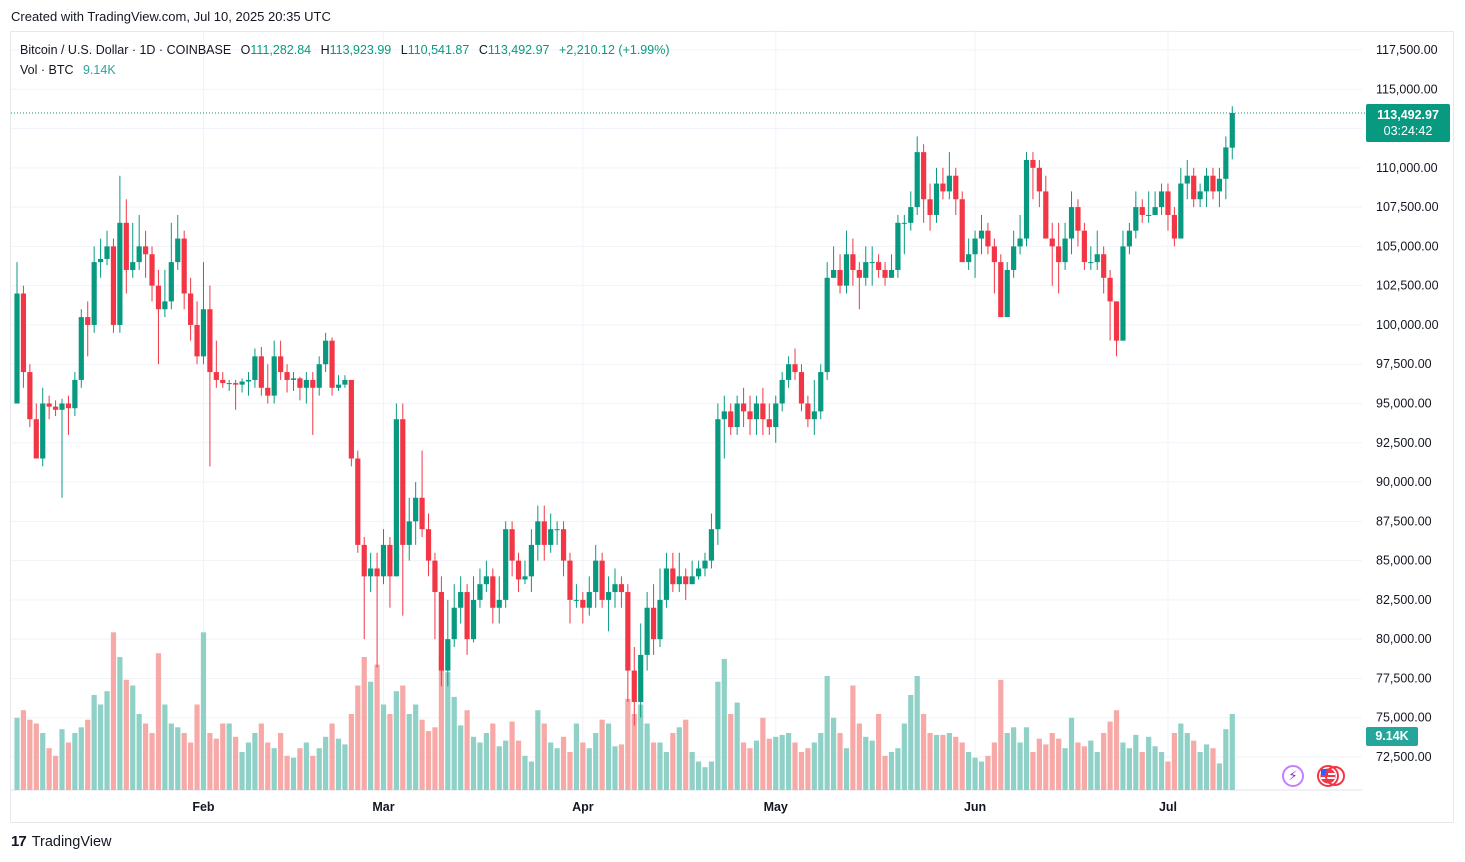 This screenshot has width=1465, height=862. What do you see at coordinates (61, 841) in the screenshot?
I see `footer-branding: 17 TradingView` at bounding box center [61, 841].